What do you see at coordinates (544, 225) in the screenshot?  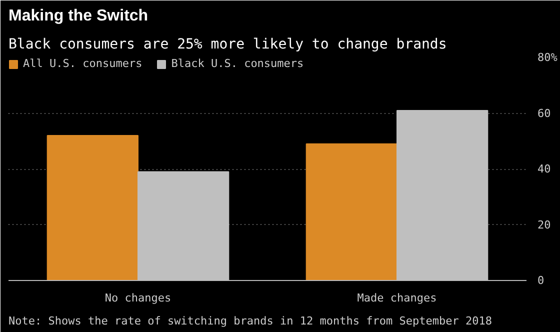 I see `y-tick-label: 20` at bounding box center [544, 225].